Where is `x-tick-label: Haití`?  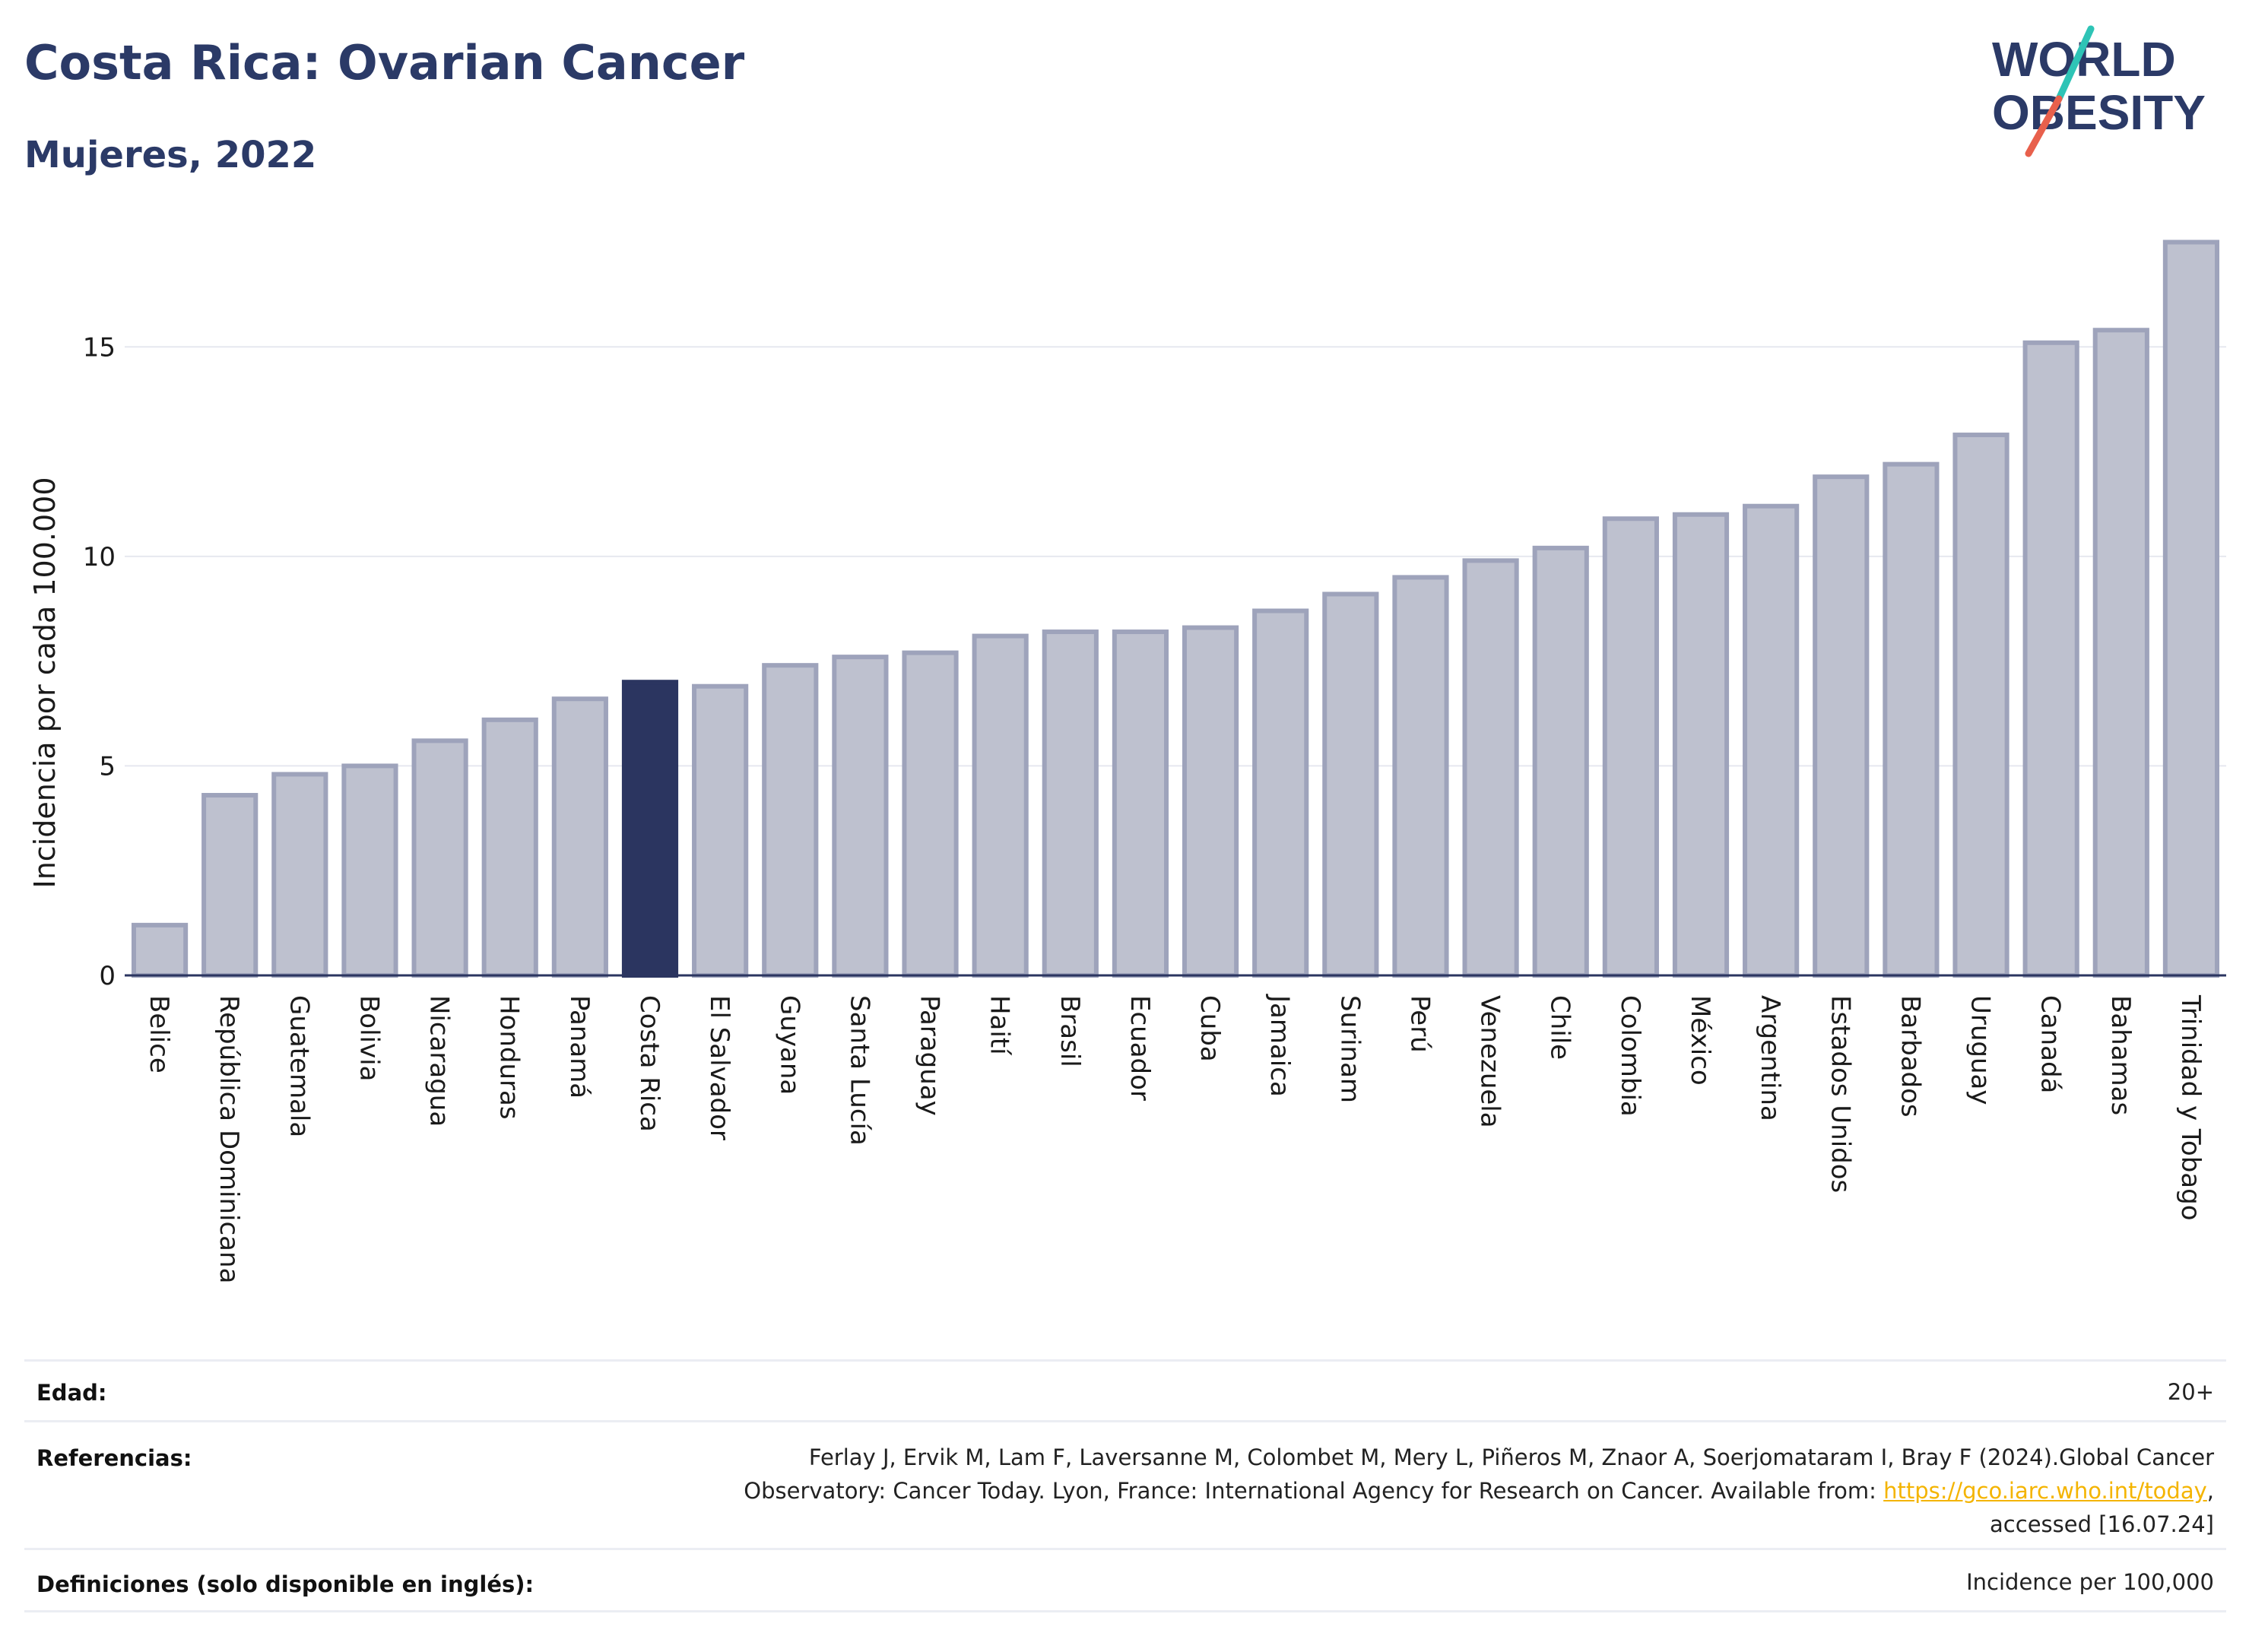
x-tick-label: Haití is located at coordinates (1000, 1025).